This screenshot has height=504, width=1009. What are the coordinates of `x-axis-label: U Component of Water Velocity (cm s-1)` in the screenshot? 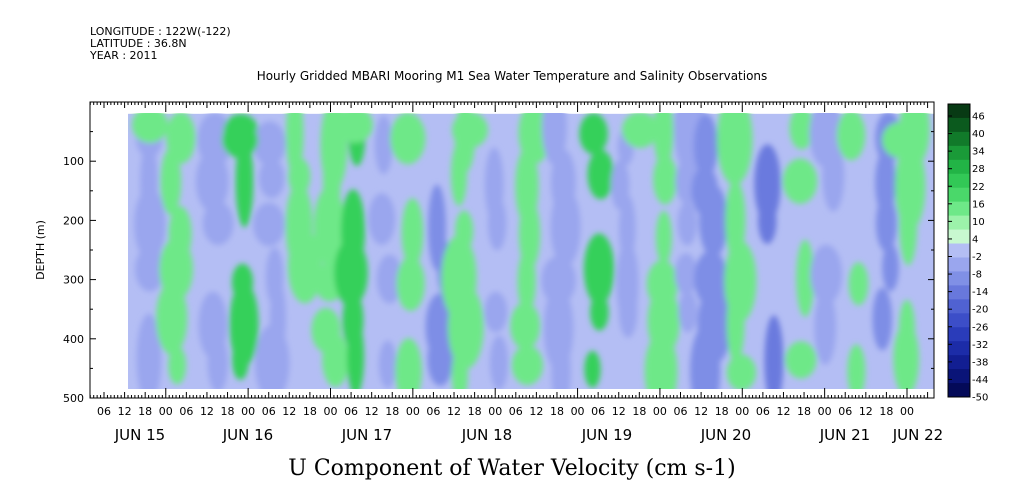 It's located at (511, 468).